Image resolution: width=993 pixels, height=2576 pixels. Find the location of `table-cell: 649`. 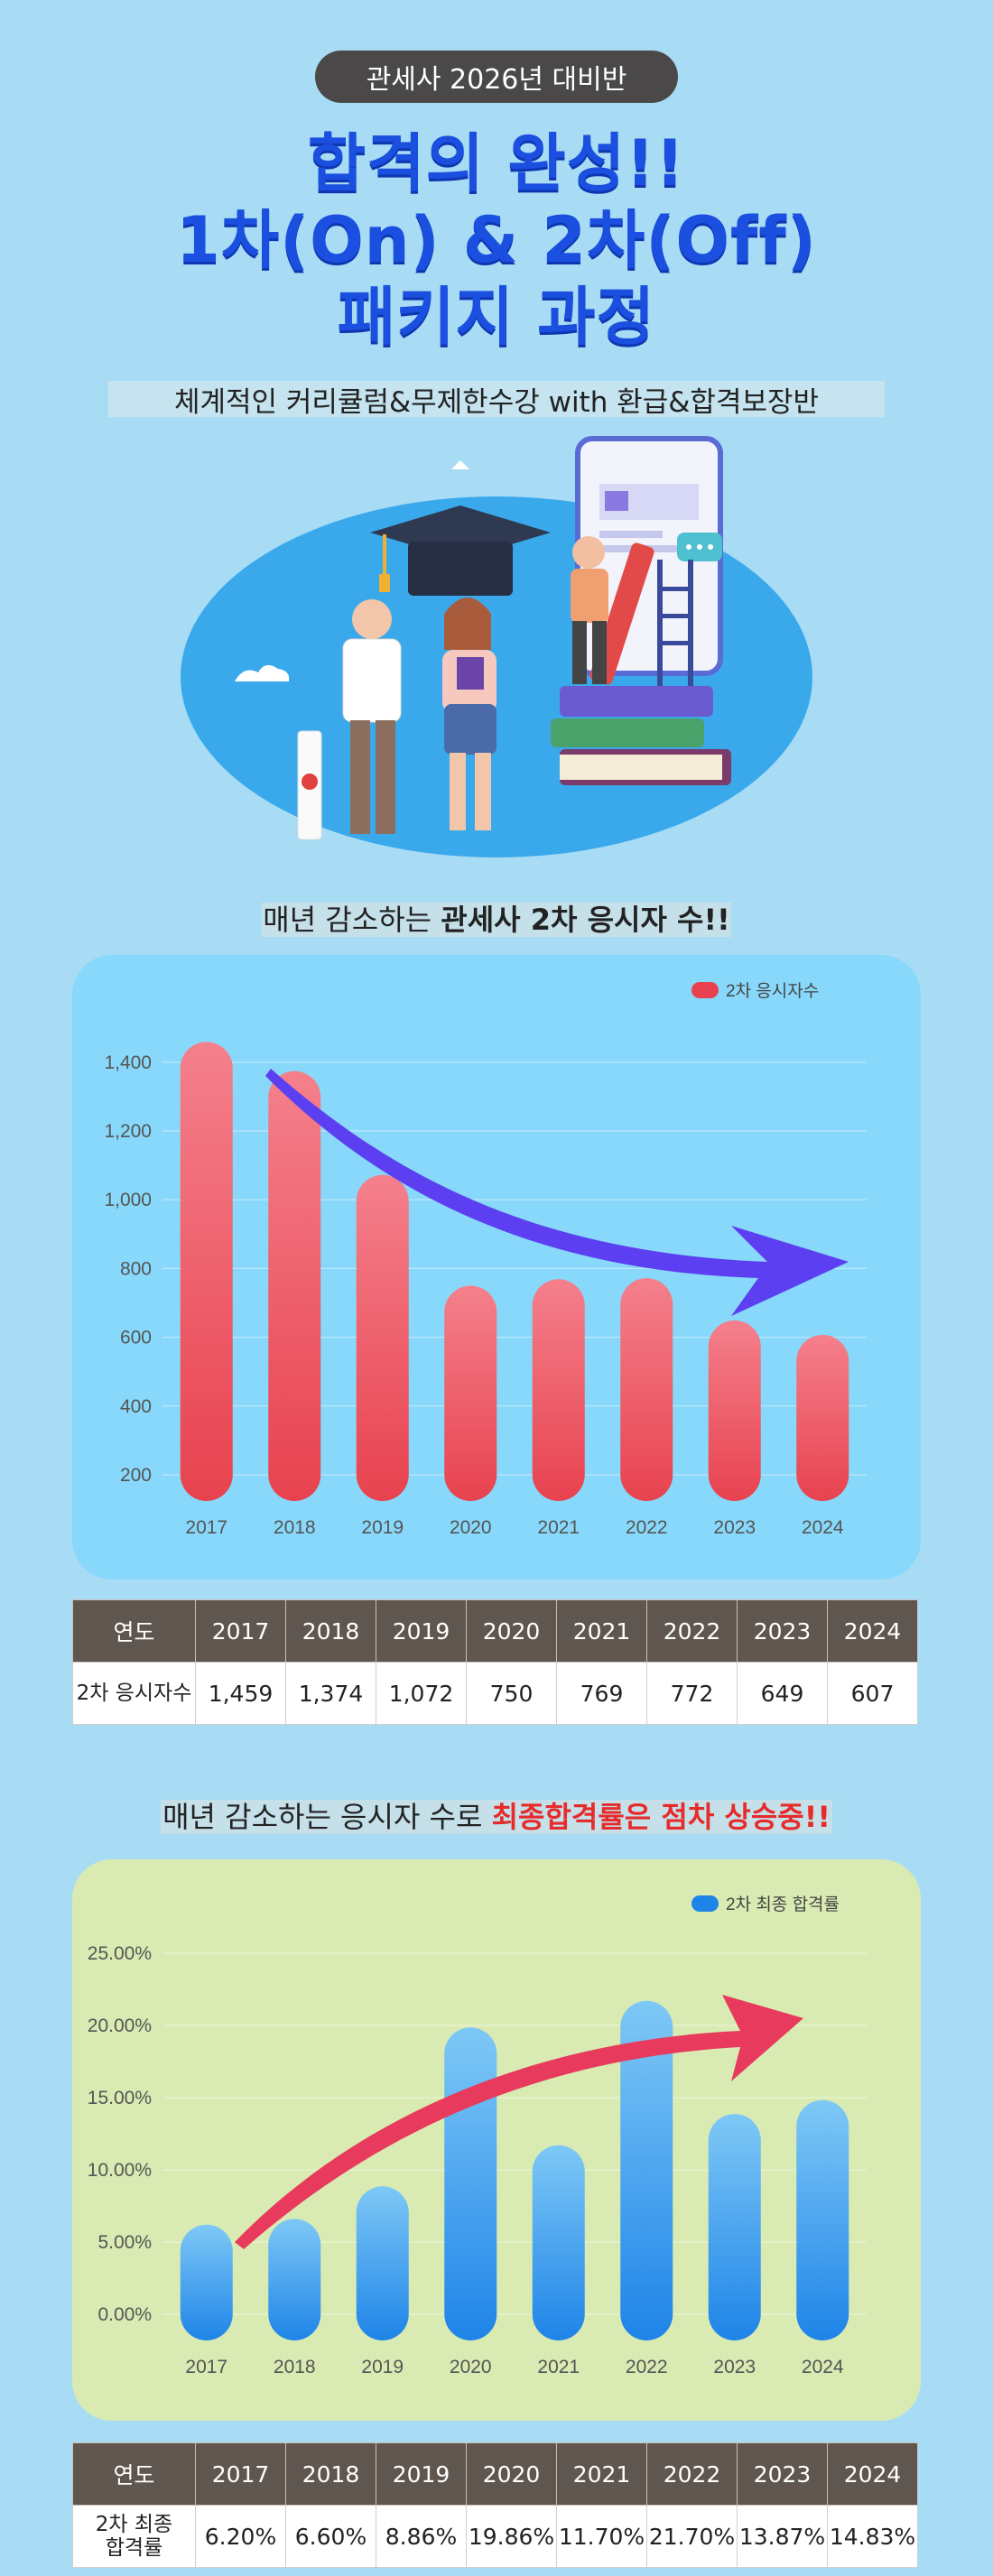

table-cell: 649 is located at coordinates (782, 1693).